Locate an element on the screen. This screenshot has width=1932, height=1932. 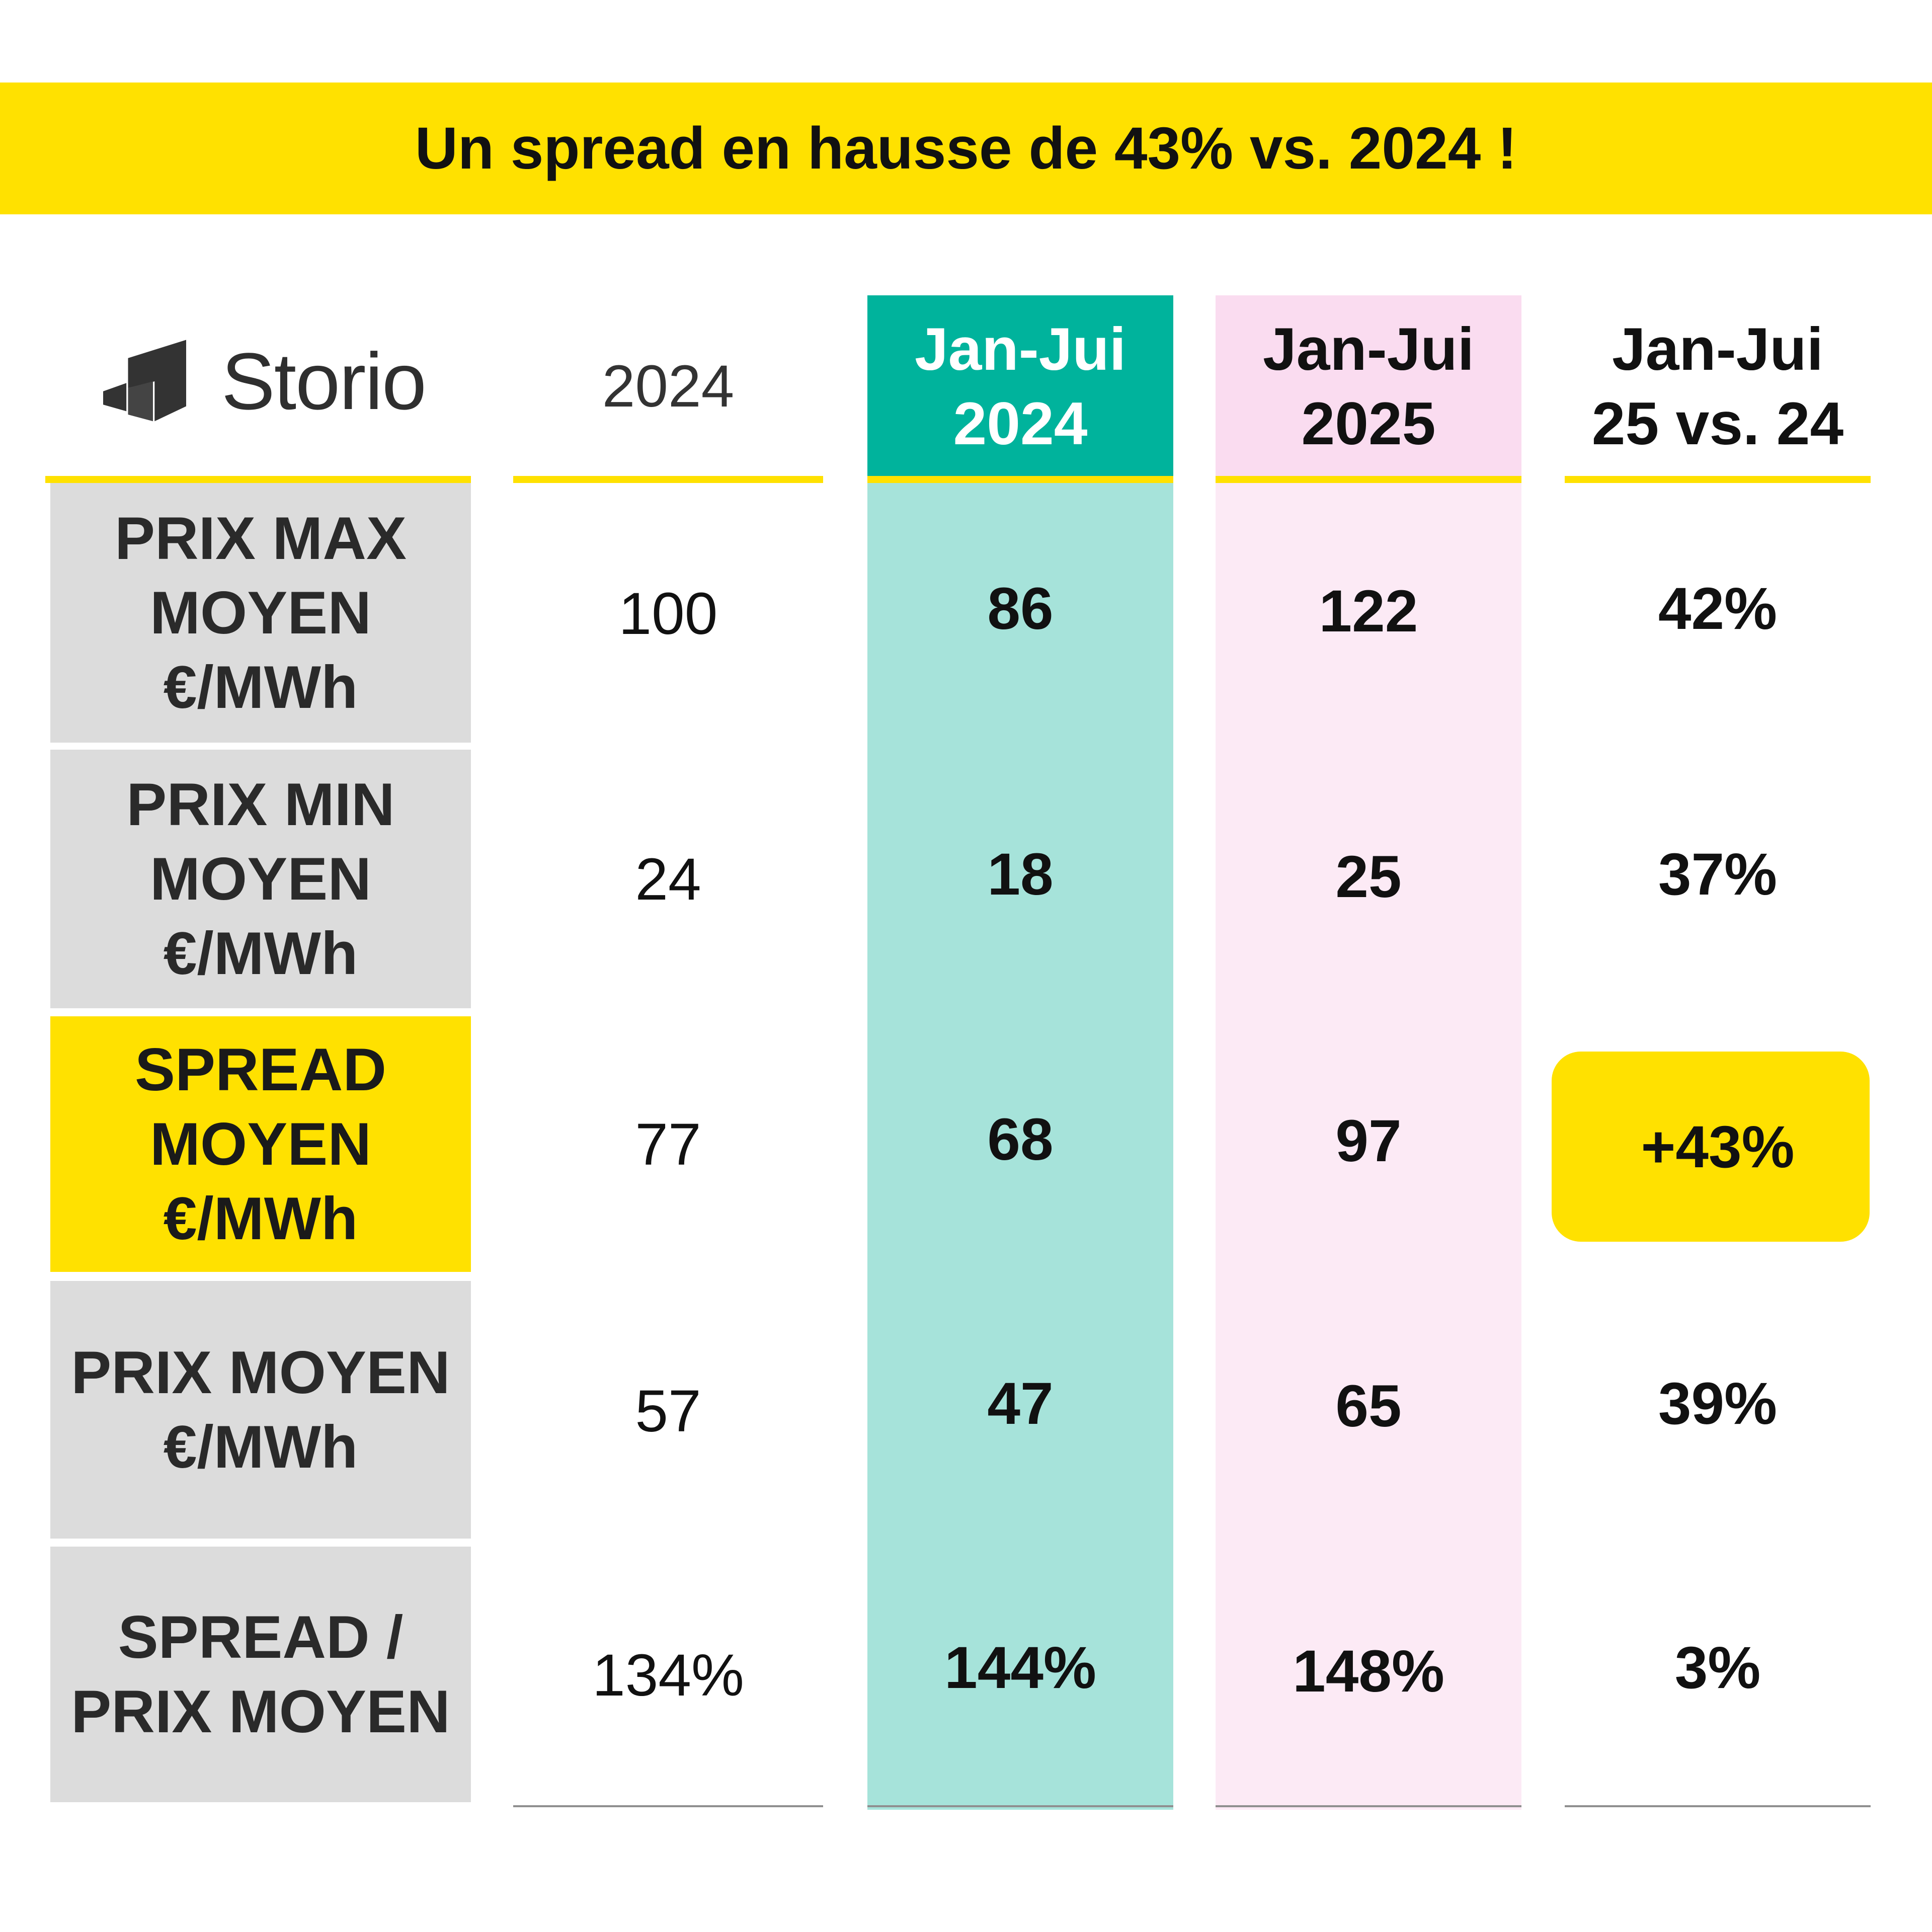
column-header-jan-jui-2024: Jan-Jui 2024 is located at coordinates (1020, 386).